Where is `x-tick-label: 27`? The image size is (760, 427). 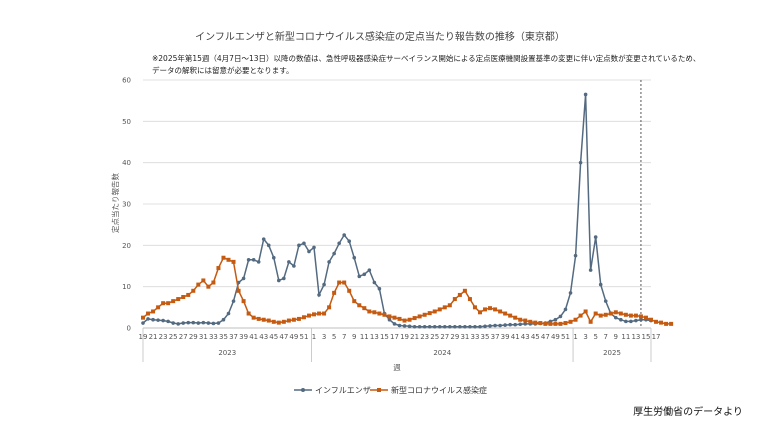 x-tick-label: 27 is located at coordinates (183, 337).